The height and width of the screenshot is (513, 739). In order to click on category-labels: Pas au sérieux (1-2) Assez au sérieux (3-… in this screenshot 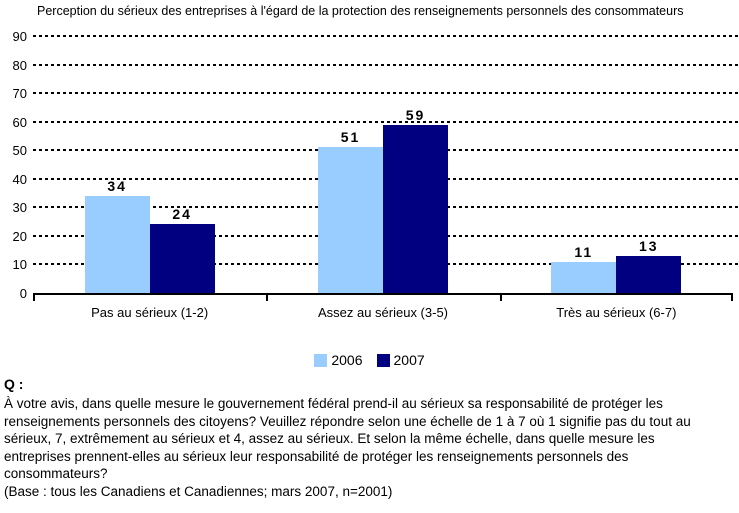, I will do `click(383, 312)`.